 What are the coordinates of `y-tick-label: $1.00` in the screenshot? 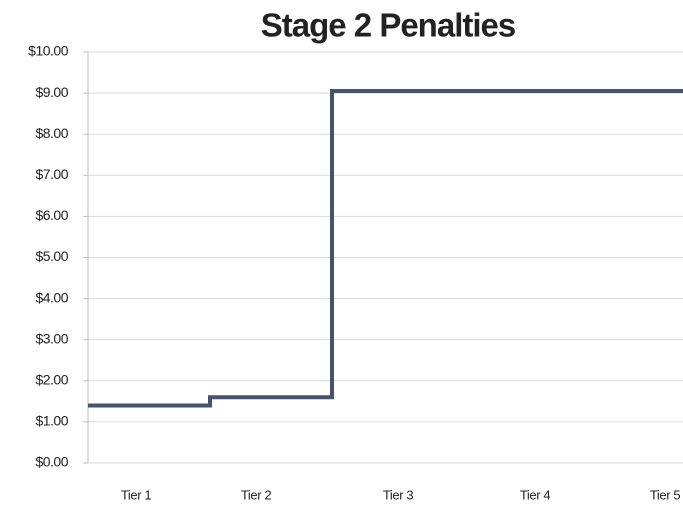 It's located at (51, 421).